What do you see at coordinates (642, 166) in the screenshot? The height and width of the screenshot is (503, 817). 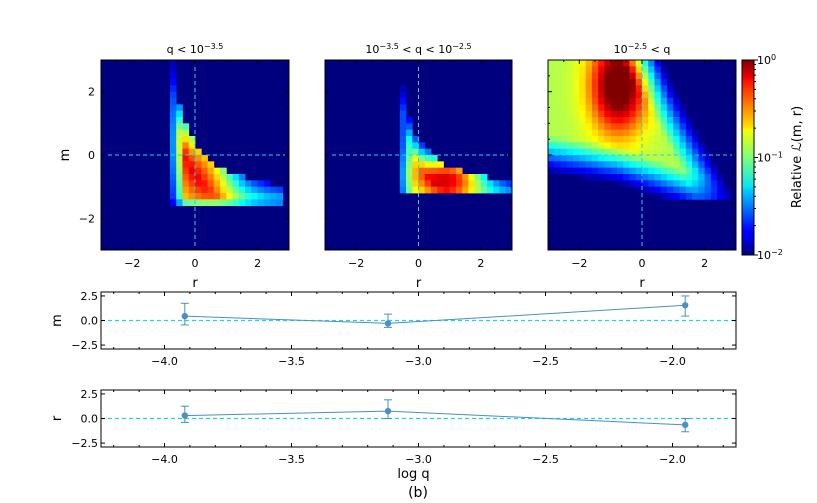 I see `heatmap-panel-high-q: −2 0 2 r 10−2.5 < q` at bounding box center [642, 166].